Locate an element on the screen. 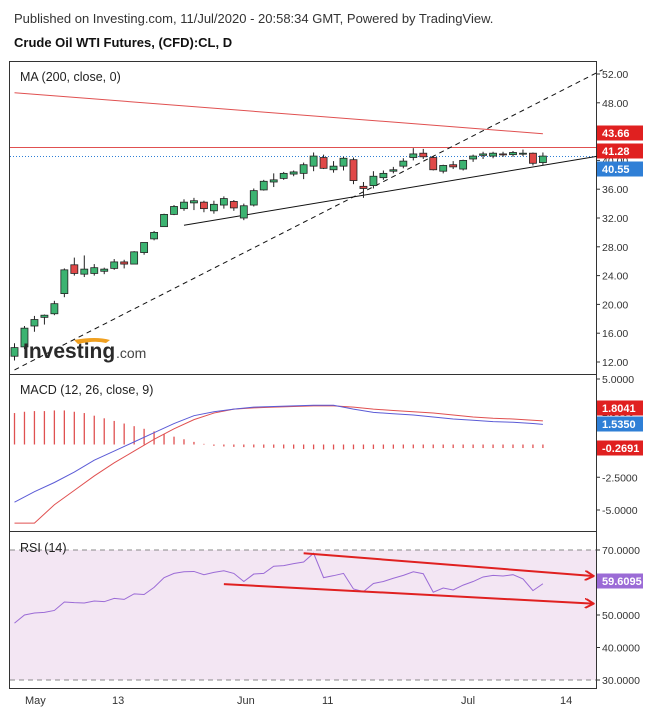 The height and width of the screenshot is (711, 657). rsi-y-tick: 30.0000 is located at coordinates (621, 681).